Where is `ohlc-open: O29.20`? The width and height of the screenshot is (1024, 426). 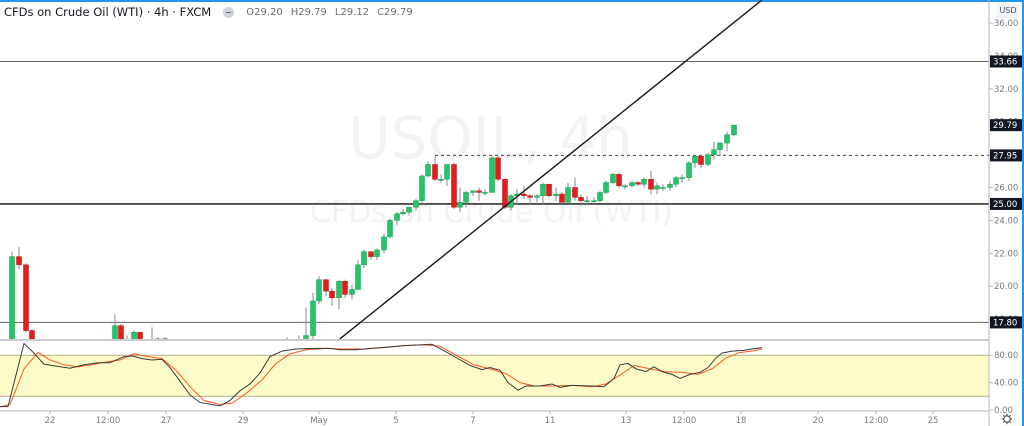
ohlc-open: O29.20 is located at coordinates (264, 12).